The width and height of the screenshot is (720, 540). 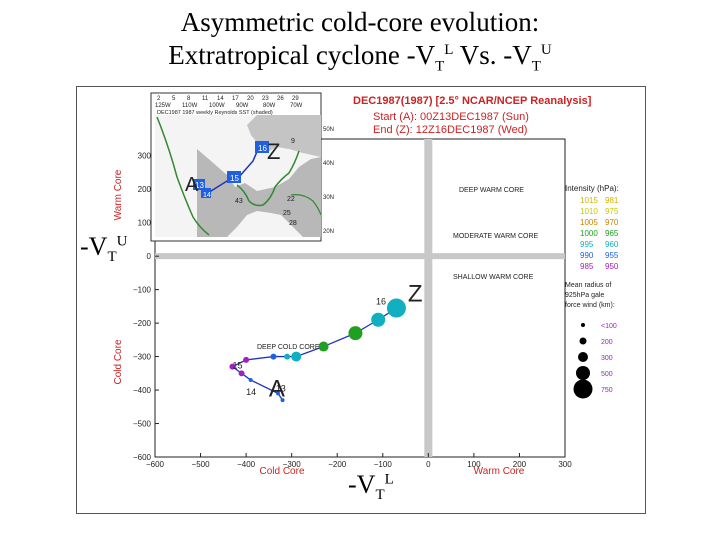 I want to click on title-sub-2: T, so click(x=536, y=66).